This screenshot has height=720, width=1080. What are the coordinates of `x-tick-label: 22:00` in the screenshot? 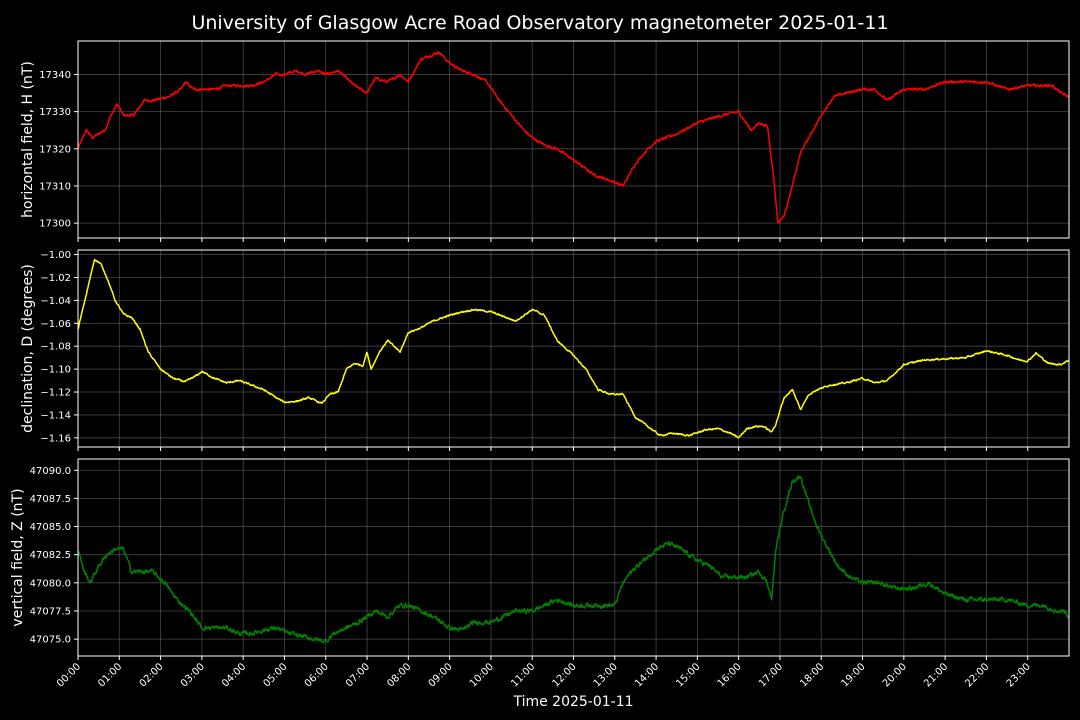 It's located at (977, 675).